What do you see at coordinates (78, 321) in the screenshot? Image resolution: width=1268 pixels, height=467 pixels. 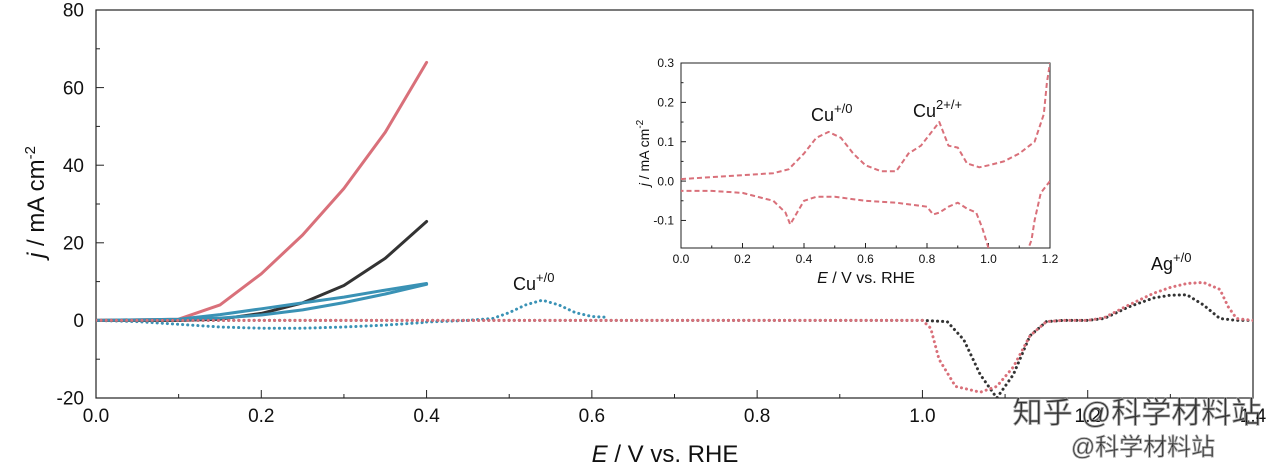 I see `main-y-tick-label: 0` at bounding box center [78, 321].